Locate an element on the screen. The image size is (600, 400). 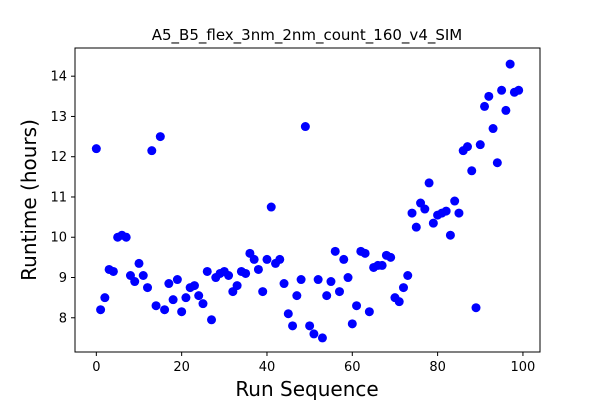
chart-title: A5_B5_flex_3nm_2nm_count_160_v4_SIM is located at coordinates (307, 35).